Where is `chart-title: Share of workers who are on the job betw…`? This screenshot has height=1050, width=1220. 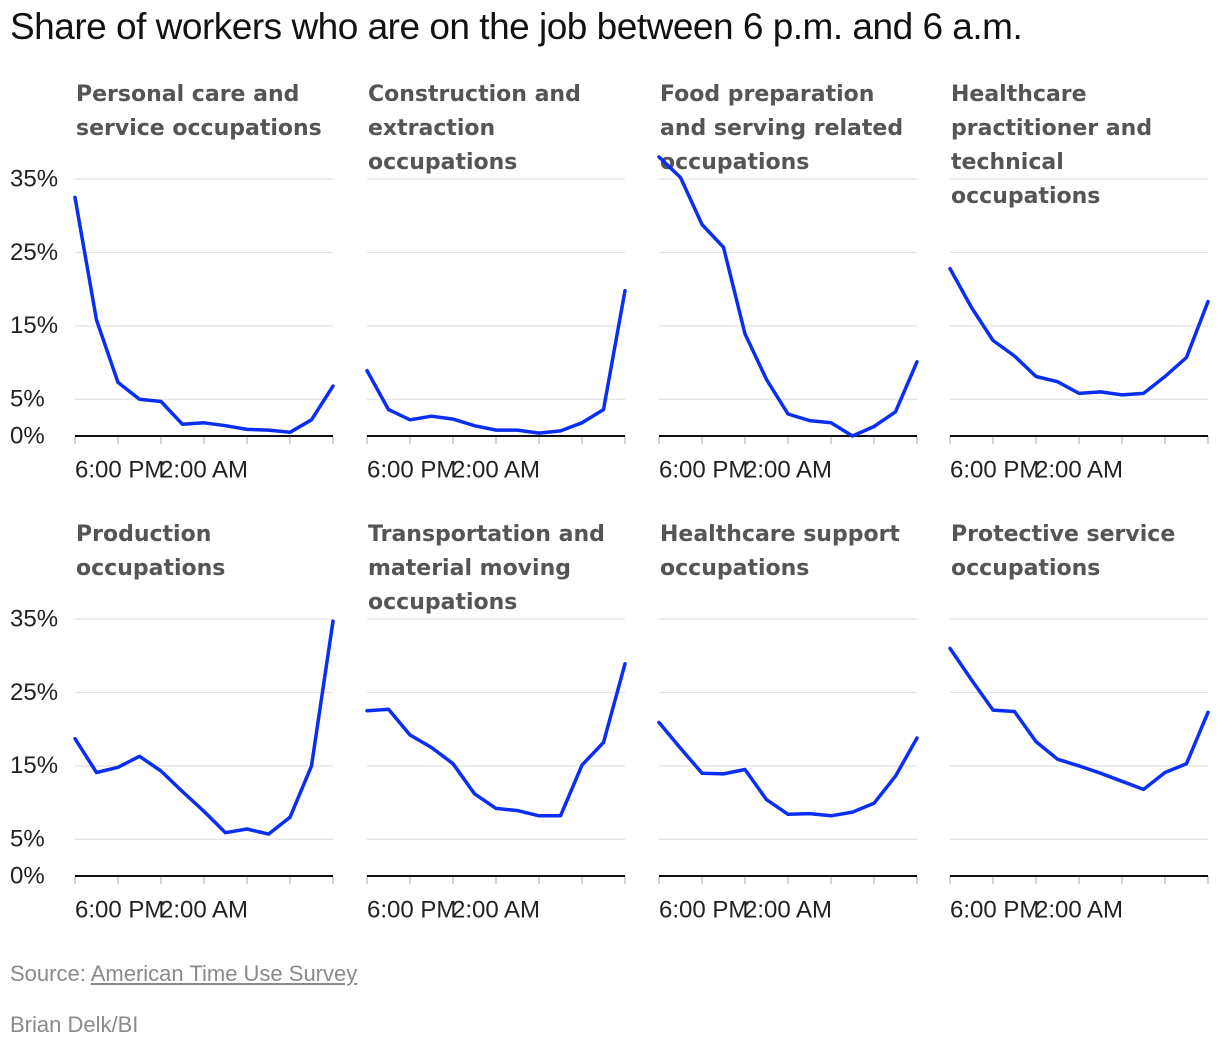
chart-title: Share of workers who are on the job betw… is located at coordinates (516, 26).